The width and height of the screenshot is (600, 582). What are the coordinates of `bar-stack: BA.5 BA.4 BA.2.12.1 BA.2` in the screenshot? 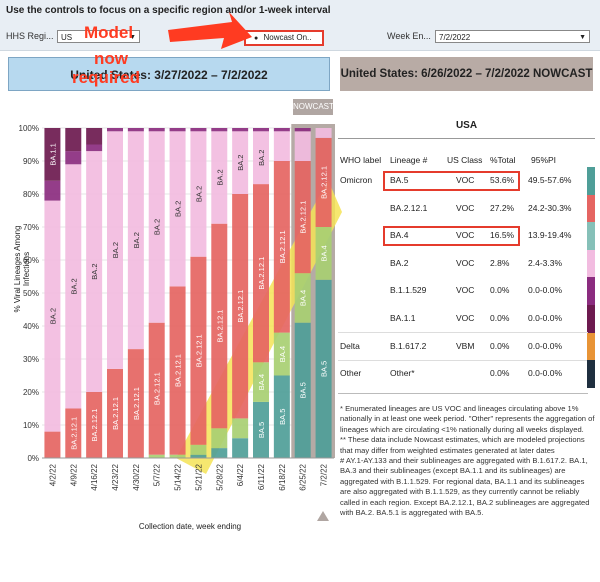 It's located at (261, 293).